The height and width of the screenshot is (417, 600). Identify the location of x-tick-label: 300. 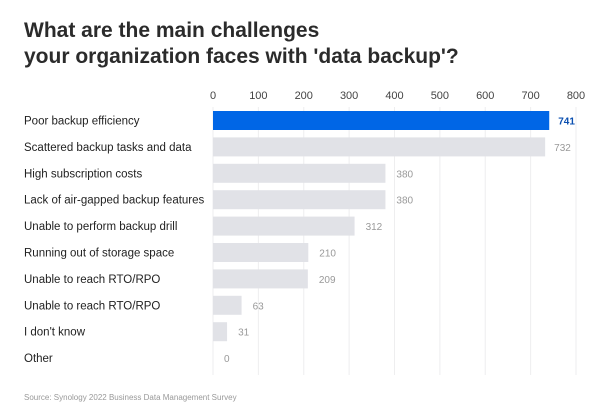
(349, 96).